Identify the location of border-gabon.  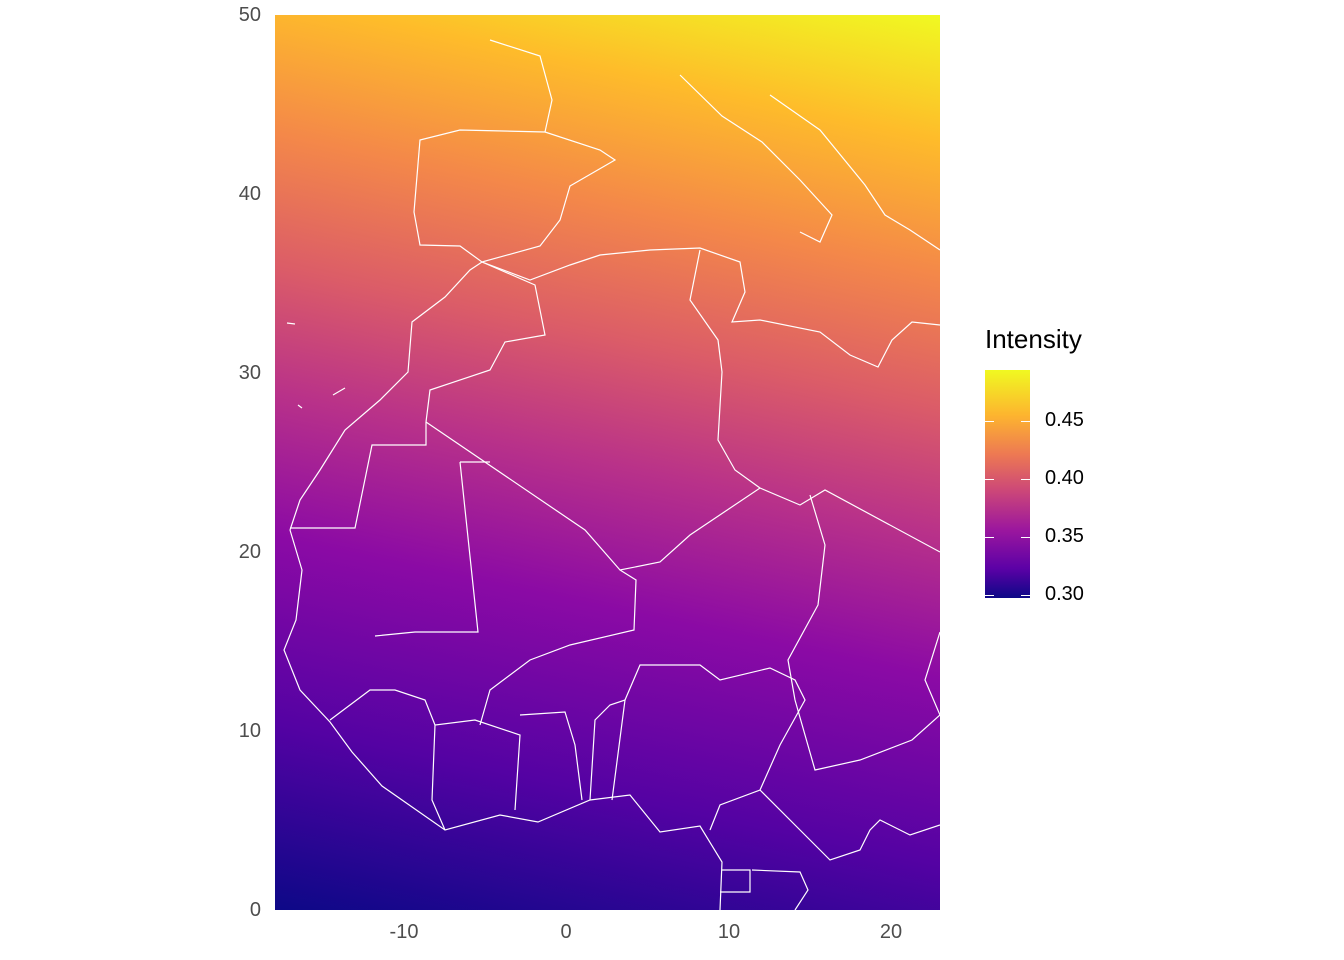
(764, 889).